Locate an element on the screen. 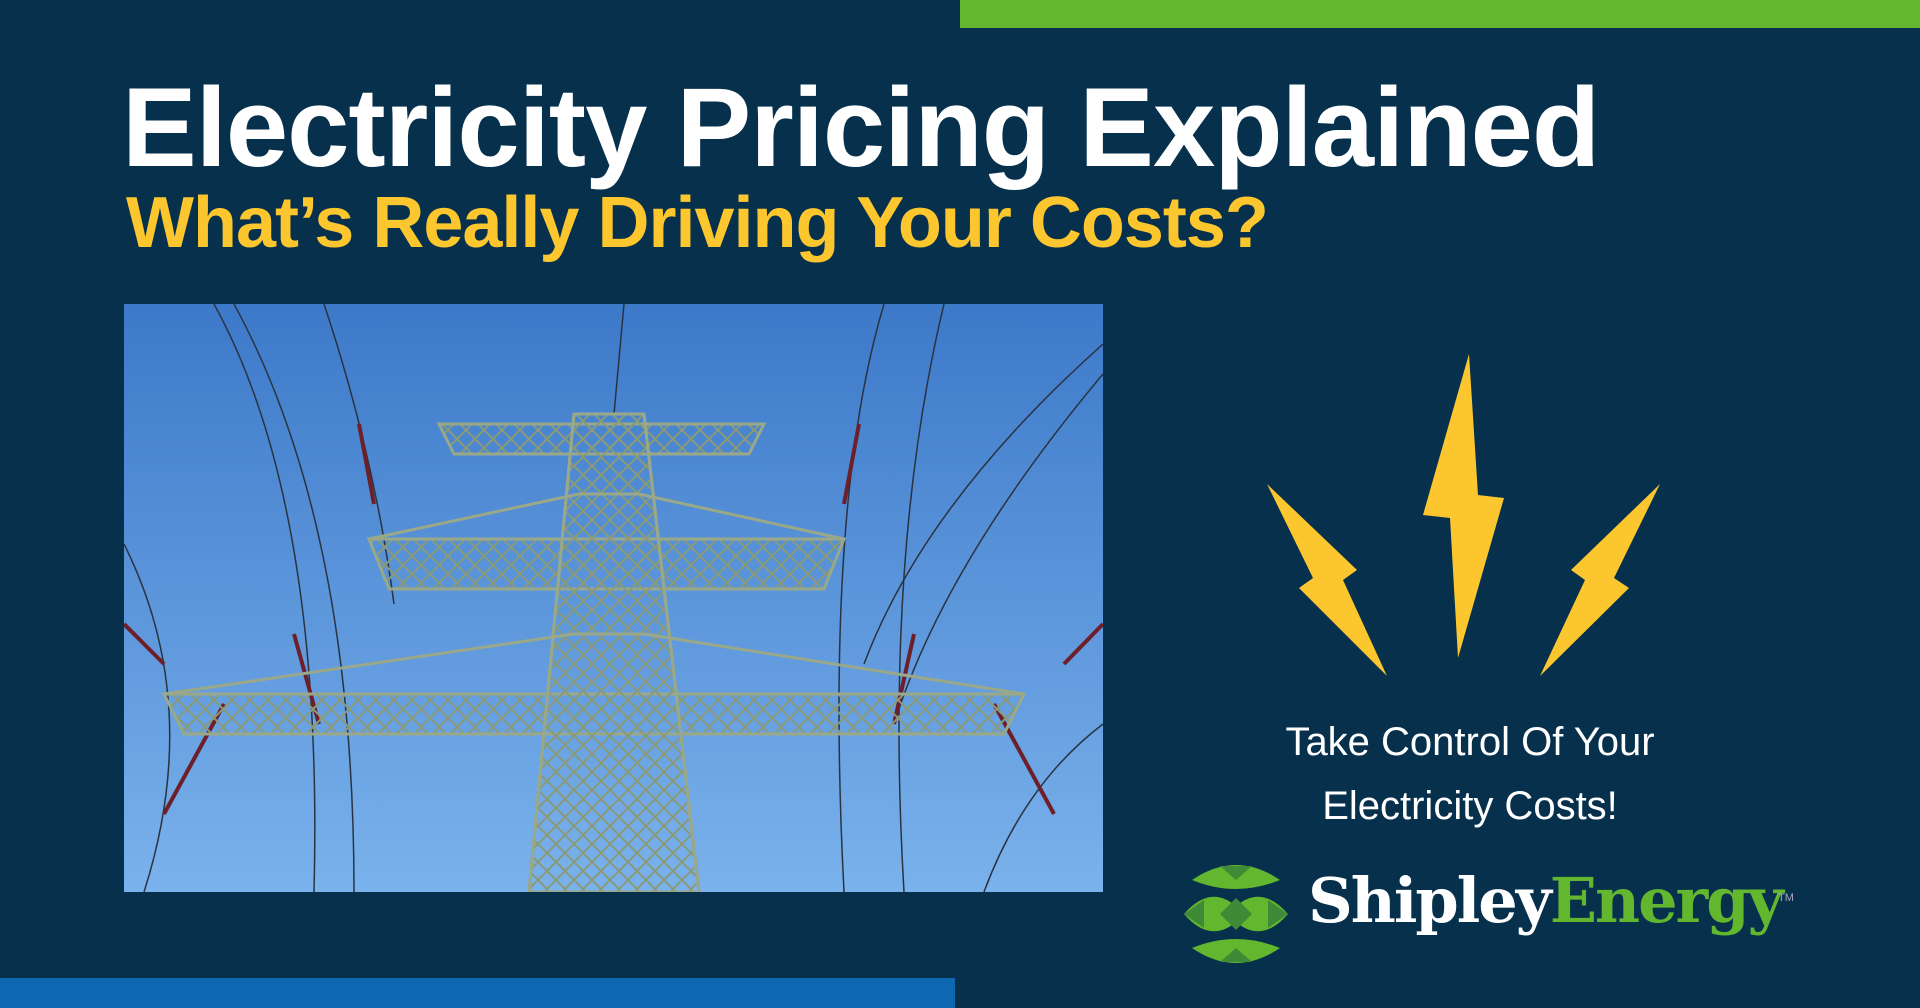  logo-wordmark: ShipleyEnergy is located at coordinates (1546, 900).